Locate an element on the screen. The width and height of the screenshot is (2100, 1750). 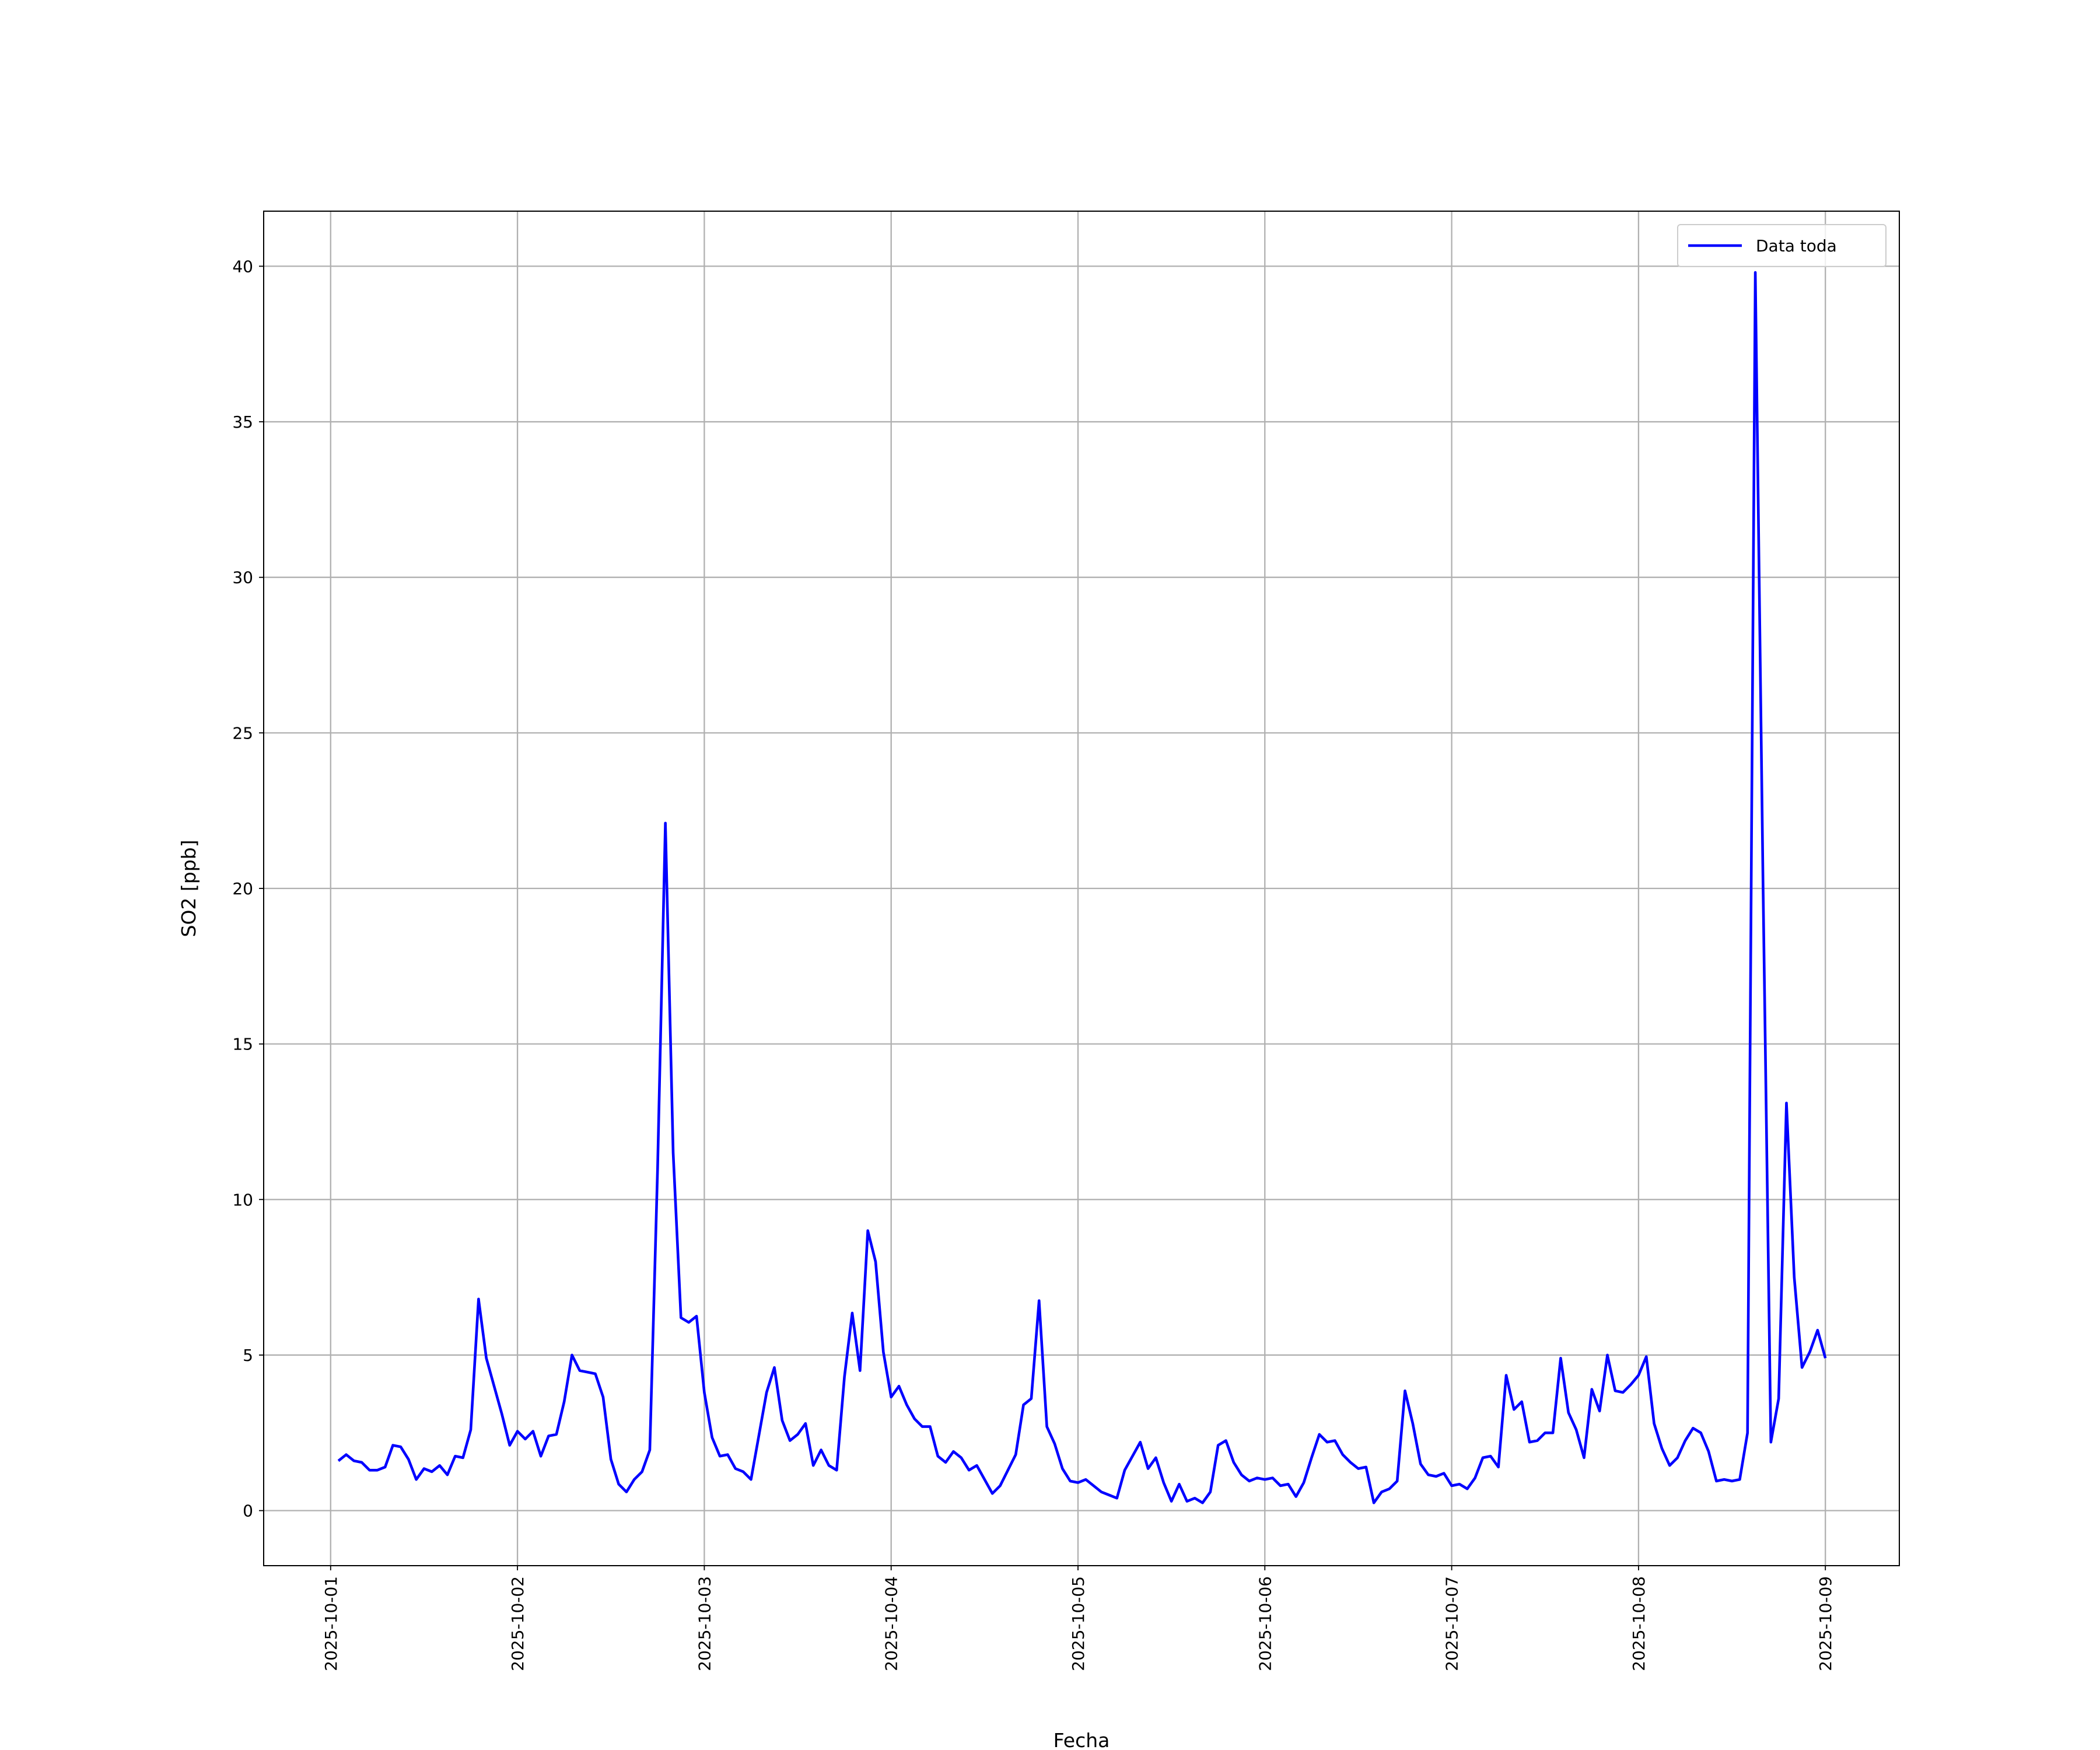
x-axis-label: Fecha is located at coordinates (1082, 1739).